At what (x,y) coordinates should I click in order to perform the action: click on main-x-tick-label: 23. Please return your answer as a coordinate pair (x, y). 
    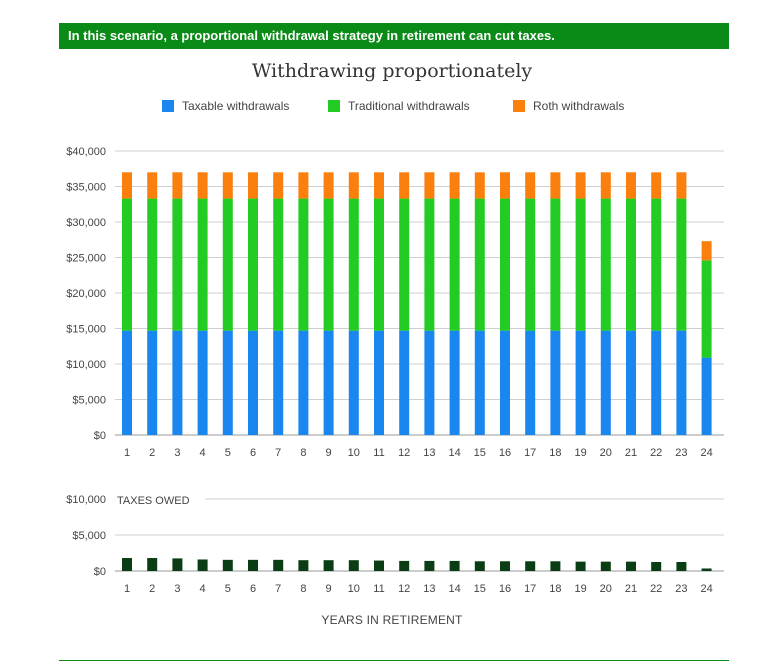
    Looking at the image, I should click on (681, 453).